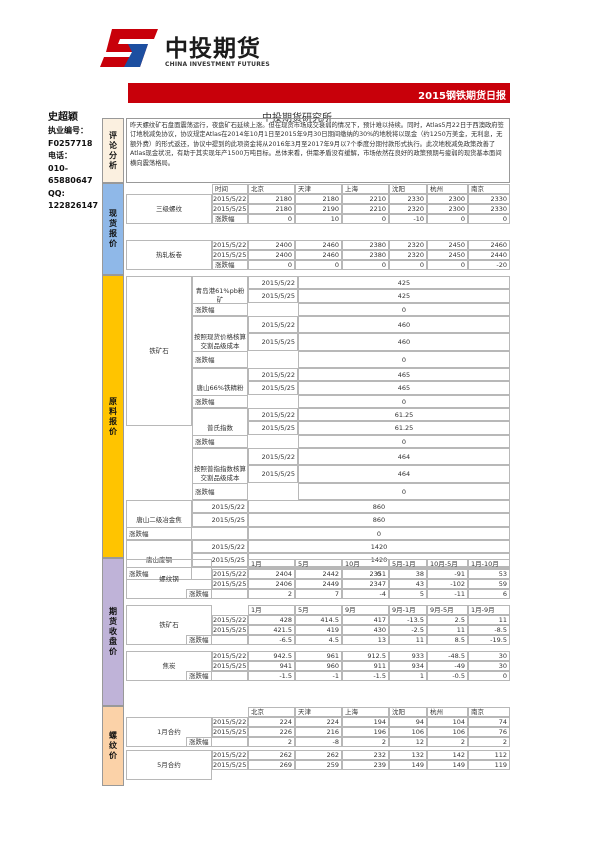  I want to click on analyst-name: 史超颖, so click(63, 117).